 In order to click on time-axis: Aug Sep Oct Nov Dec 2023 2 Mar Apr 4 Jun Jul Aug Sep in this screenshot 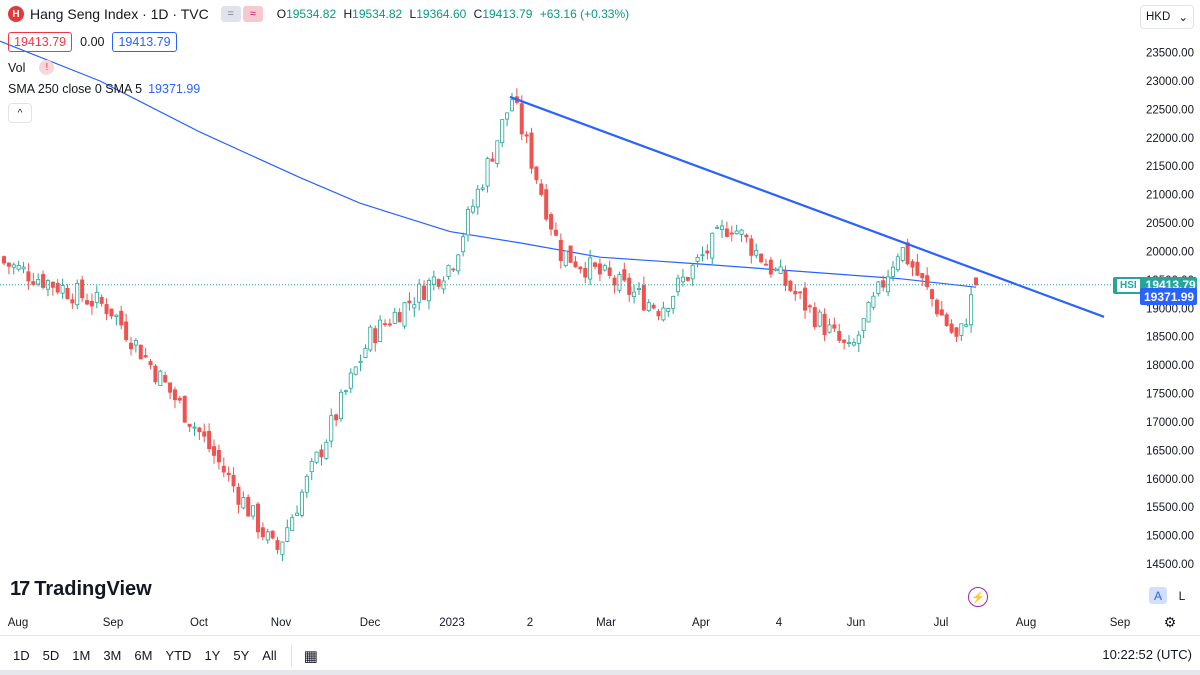, I will do `click(569, 623)`.